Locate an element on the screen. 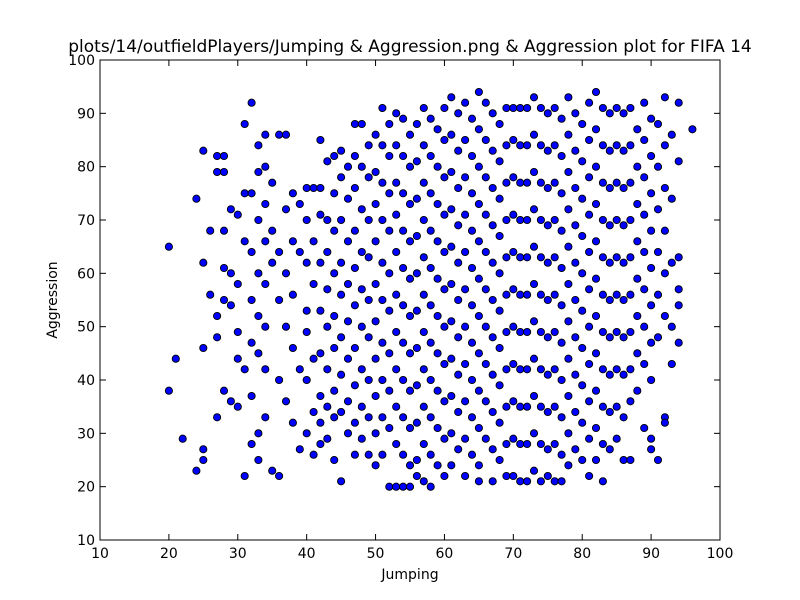 The height and width of the screenshot is (600, 800). x-tick-label: 90 is located at coordinates (651, 554).